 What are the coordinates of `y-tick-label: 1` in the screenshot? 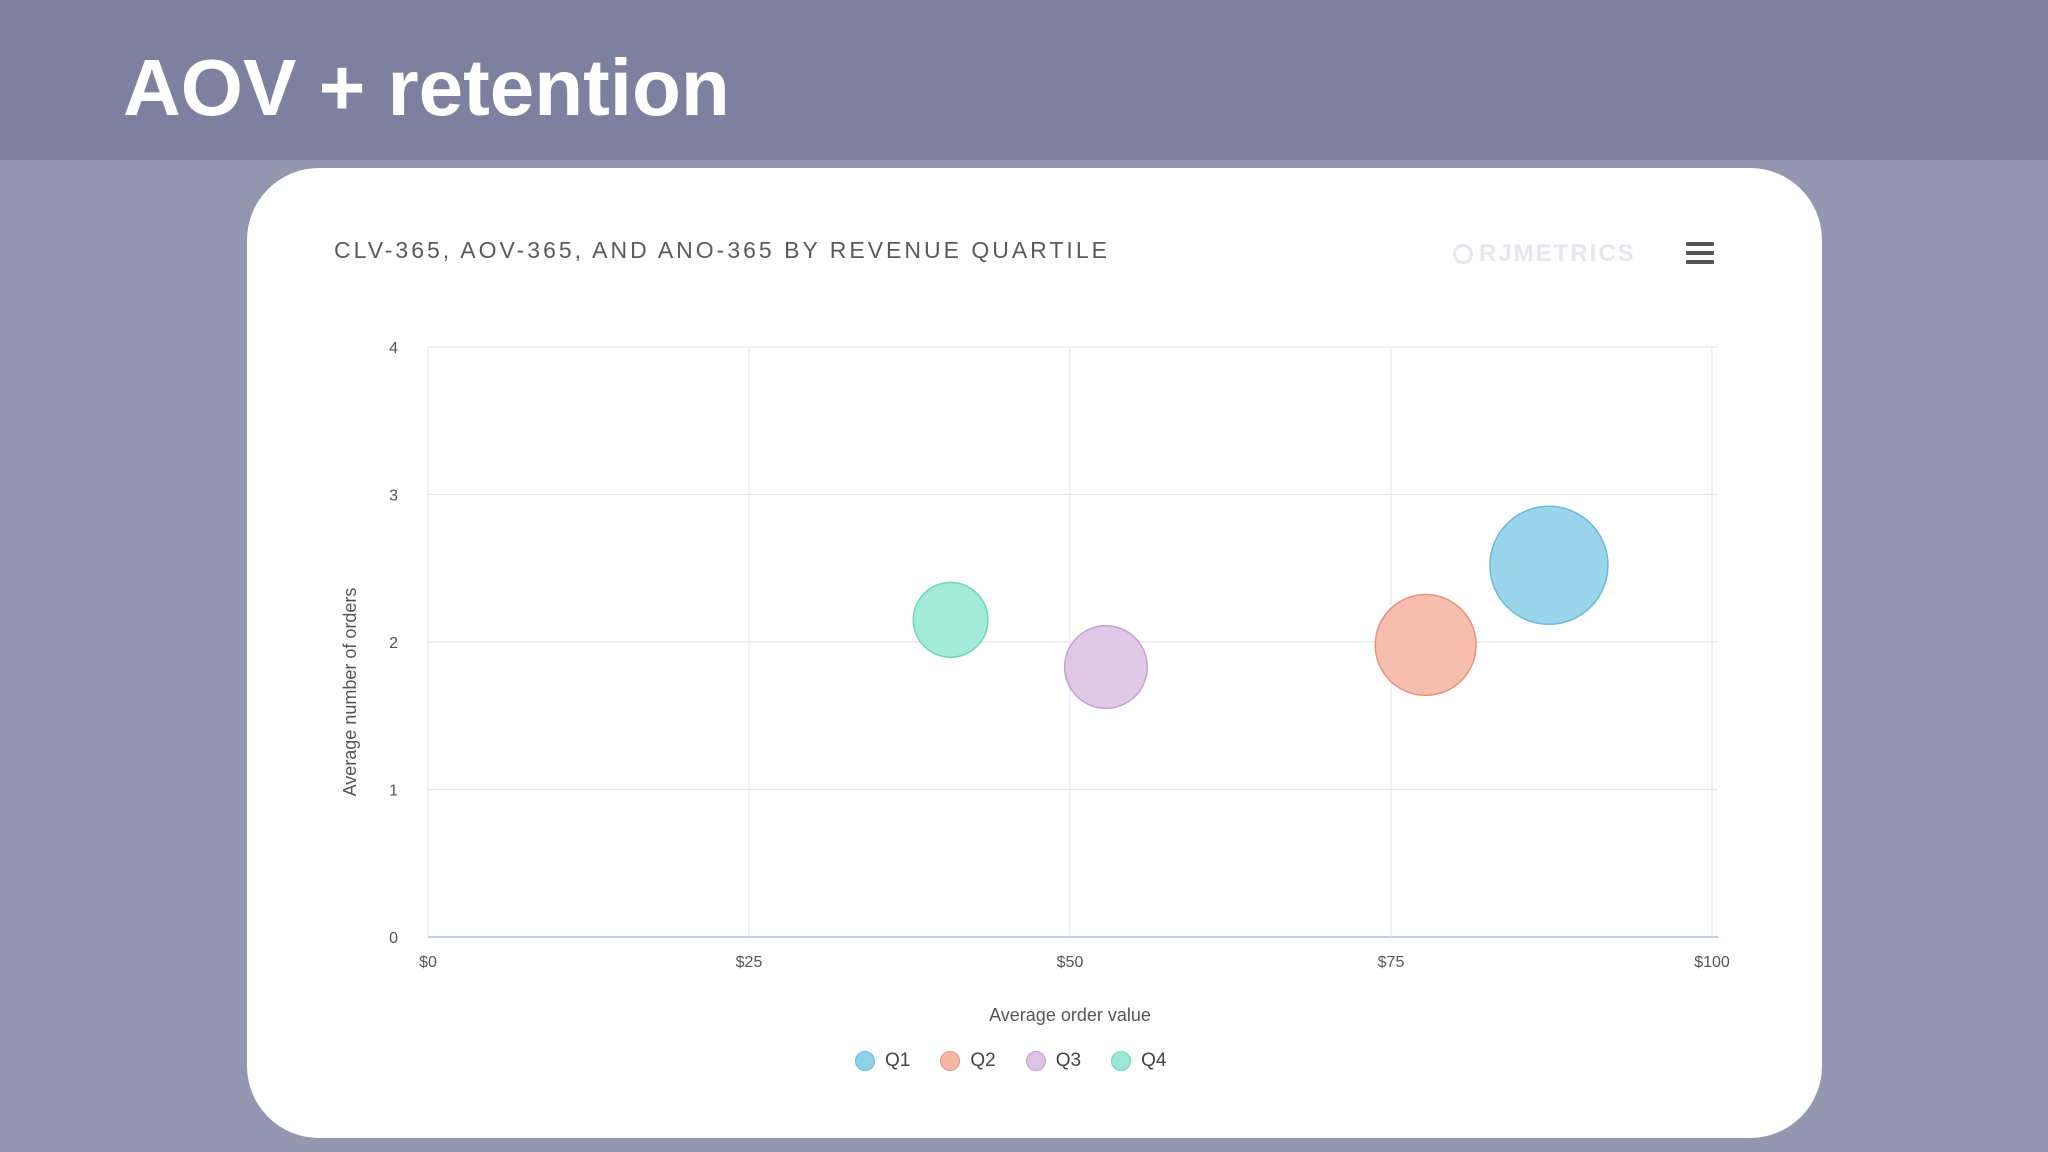 It's located at (393, 791).